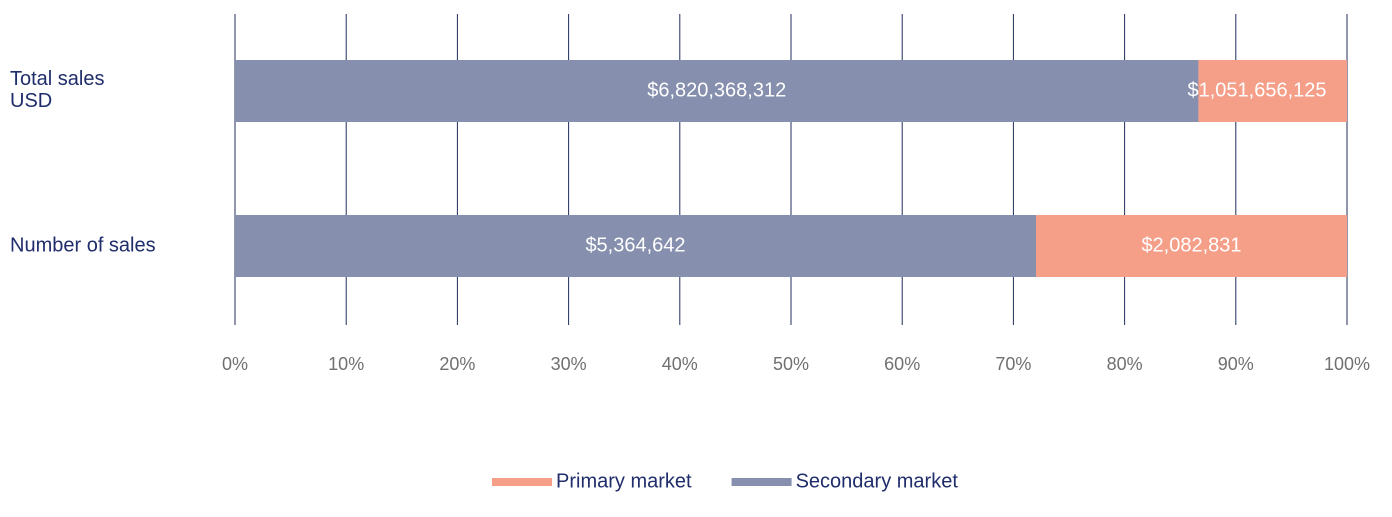  What do you see at coordinates (457, 364) in the screenshot?
I see `x-tick-label: 20%` at bounding box center [457, 364].